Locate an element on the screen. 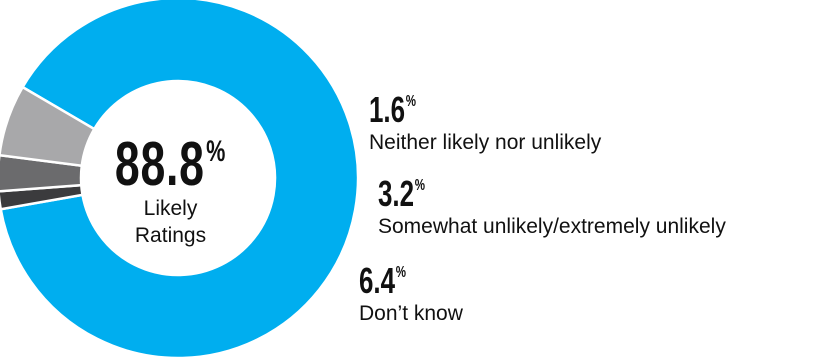 This screenshot has height=358, width=830. center-value-number: 88.8 is located at coordinates (159, 164).